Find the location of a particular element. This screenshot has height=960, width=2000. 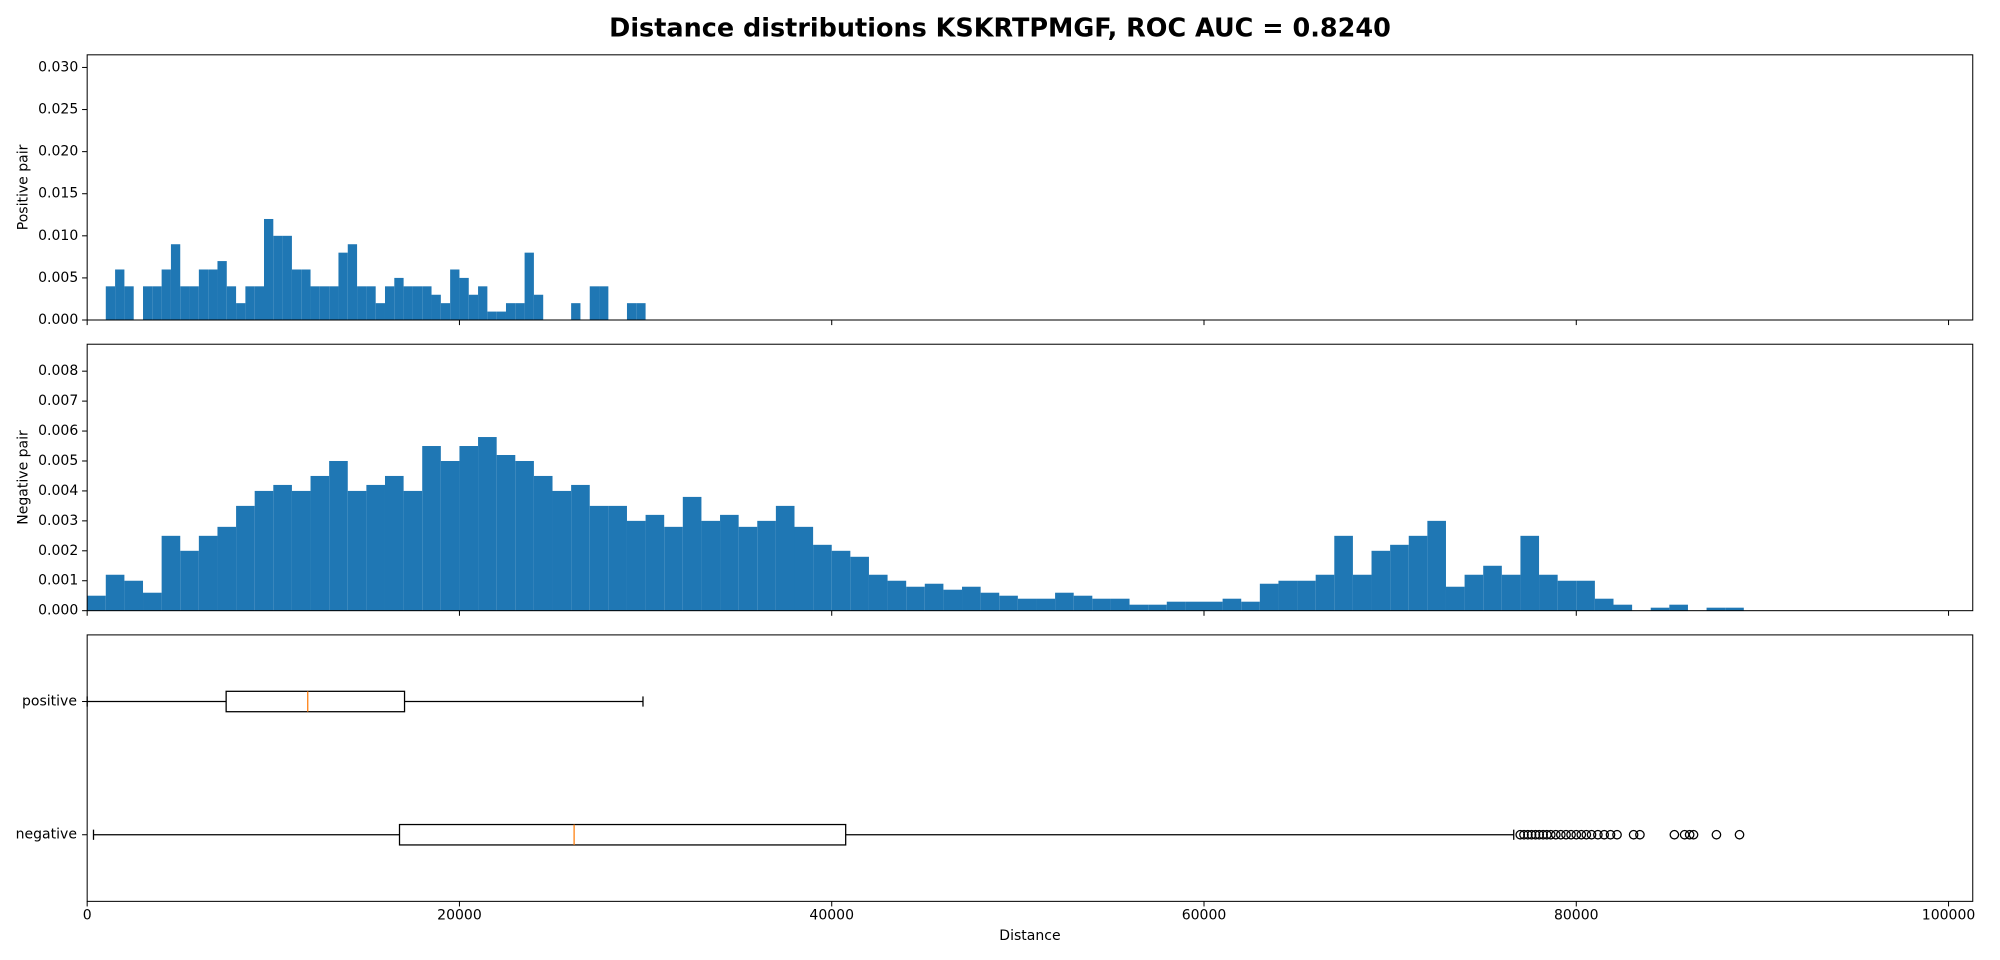

x-tick-label: 20000 is located at coordinates (459, 915).